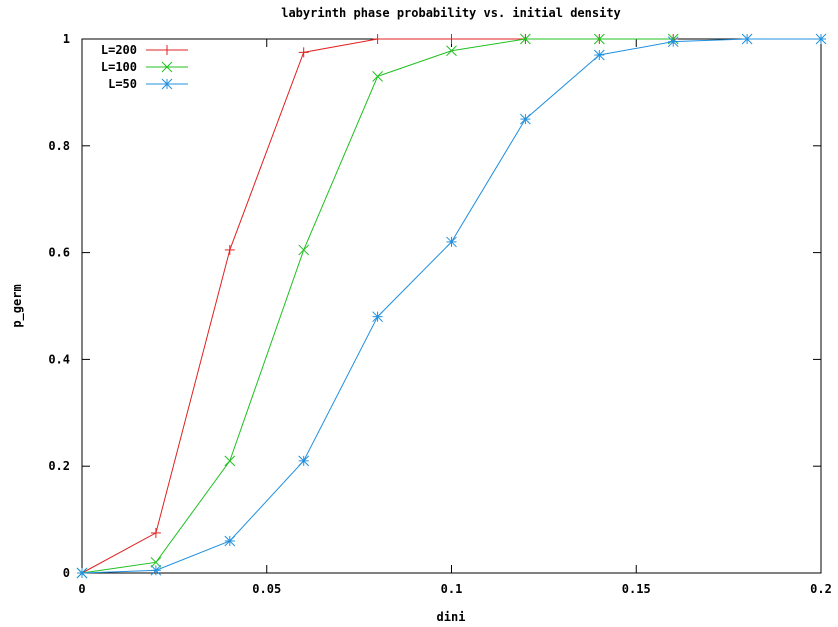  What do you see at coordinates (59, 253) in the screenshot?
I see `y-tick-label: 0.6` at bounding box center [59, 253].